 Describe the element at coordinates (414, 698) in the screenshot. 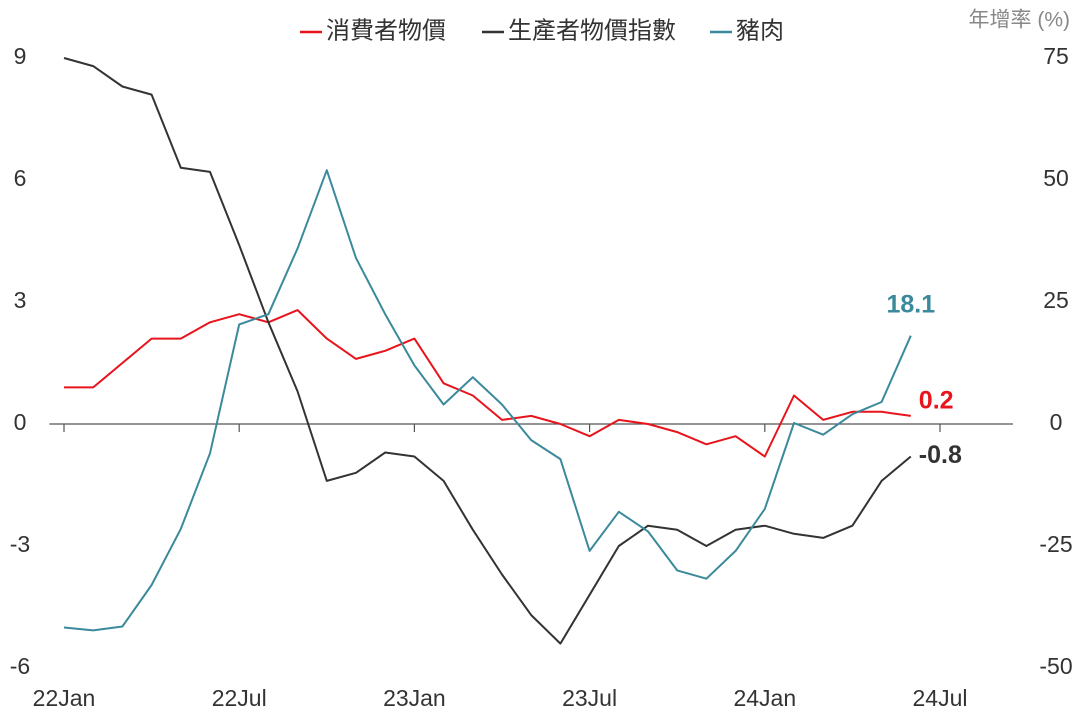

I see `x-tick-label: 23Jan` at that location.